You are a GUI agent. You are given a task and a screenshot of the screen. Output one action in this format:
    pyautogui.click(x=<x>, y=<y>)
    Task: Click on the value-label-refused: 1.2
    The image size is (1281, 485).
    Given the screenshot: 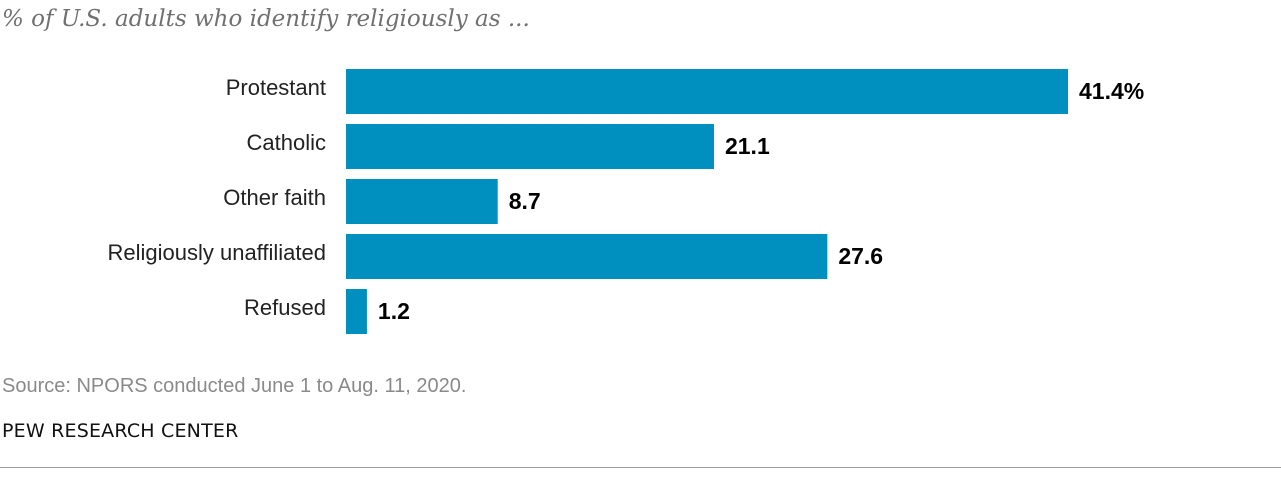 What is the action you would take?
    pyautogui.click(x=394, y=311)
    